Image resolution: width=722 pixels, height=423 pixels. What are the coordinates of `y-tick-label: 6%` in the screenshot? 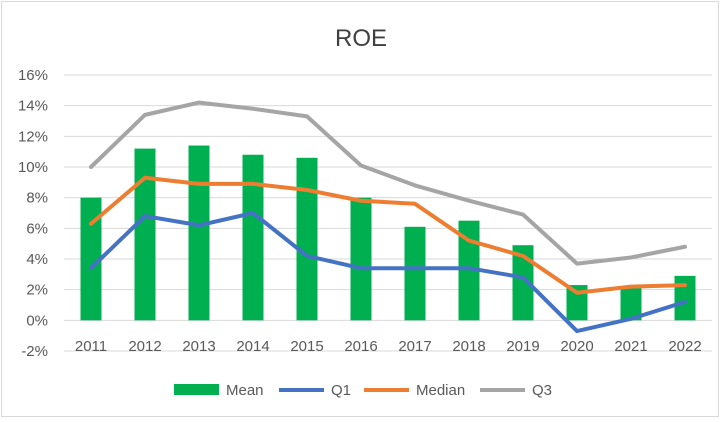 It's located at (37, 228).